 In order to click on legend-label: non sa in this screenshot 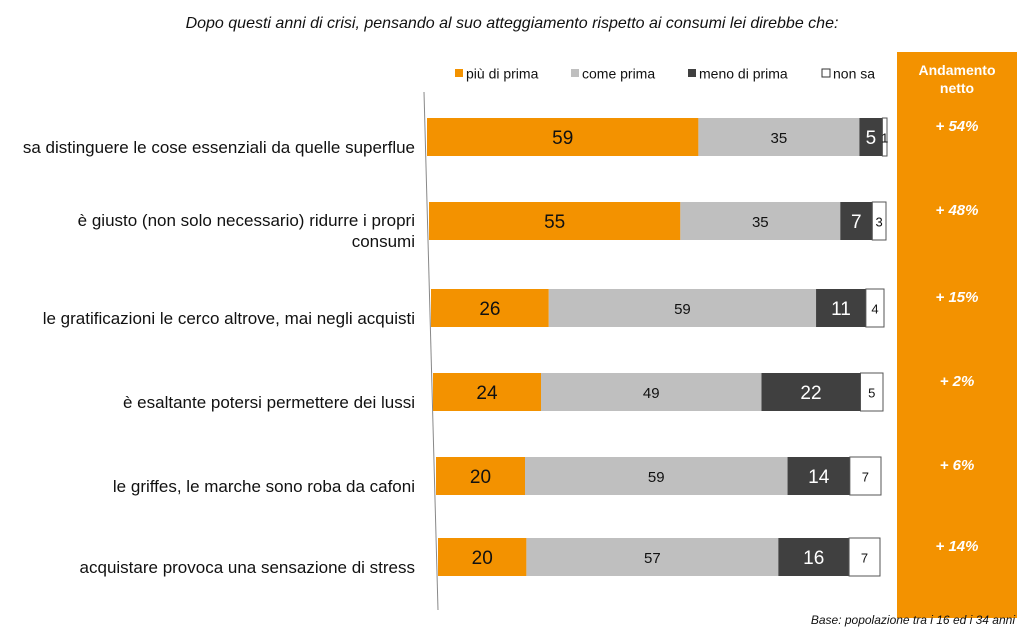, I will do `click(854, 74)`.